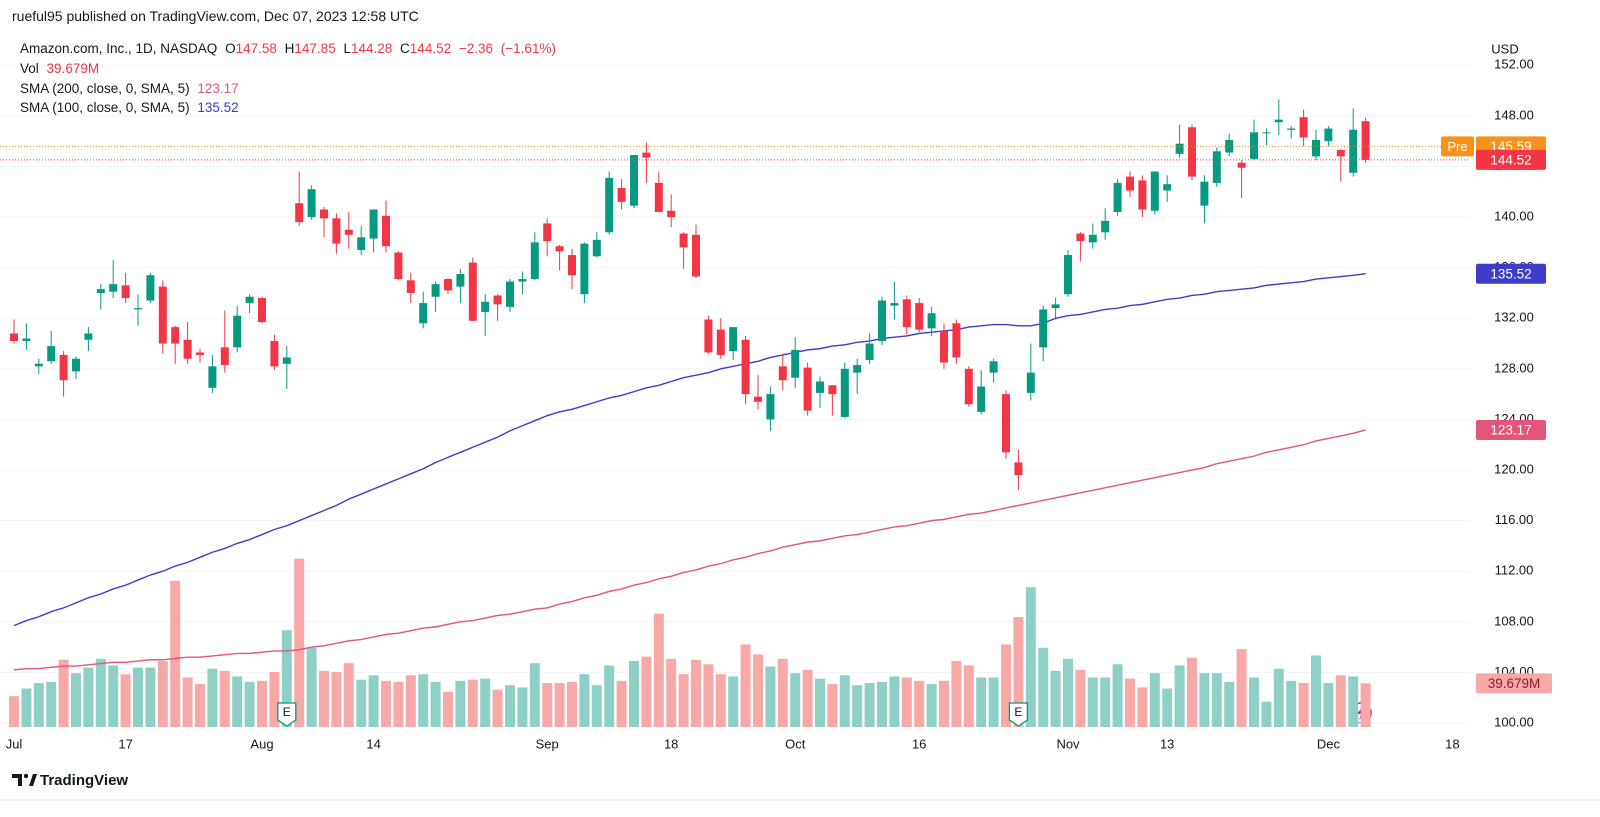 This screenshot has width=1600, height=817. Describe the element at coordinates (1167, 743) in the screenshot. I see `x-tick-label: 13` at that location.